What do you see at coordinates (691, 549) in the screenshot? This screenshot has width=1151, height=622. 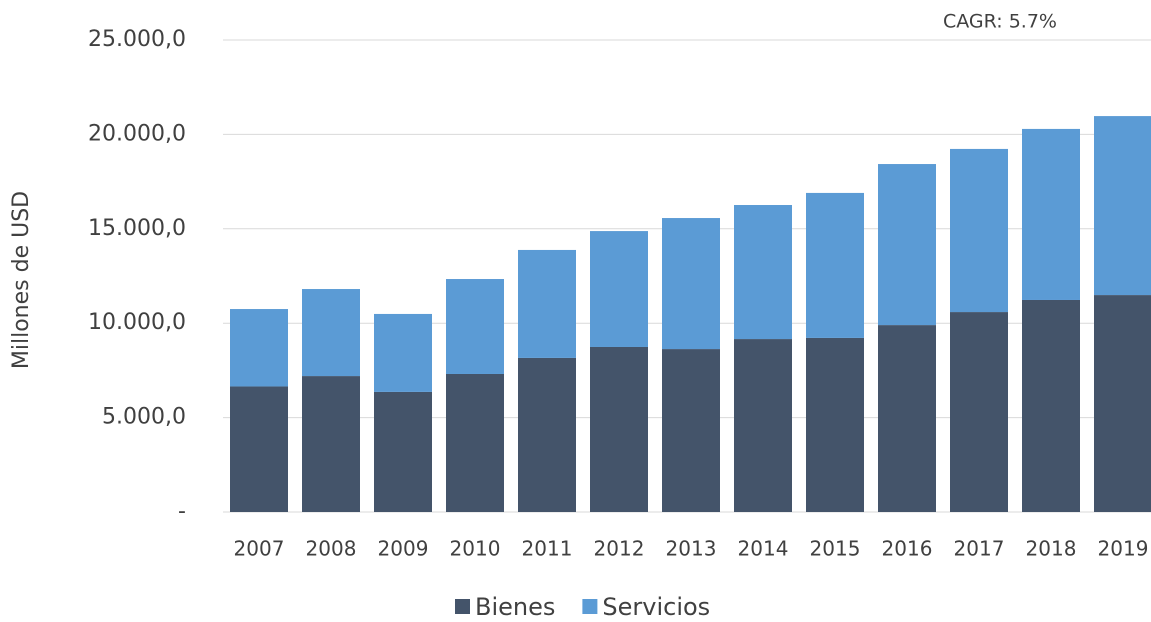 I see `x-tick-label: 2013` at bounding box center [691, 549].